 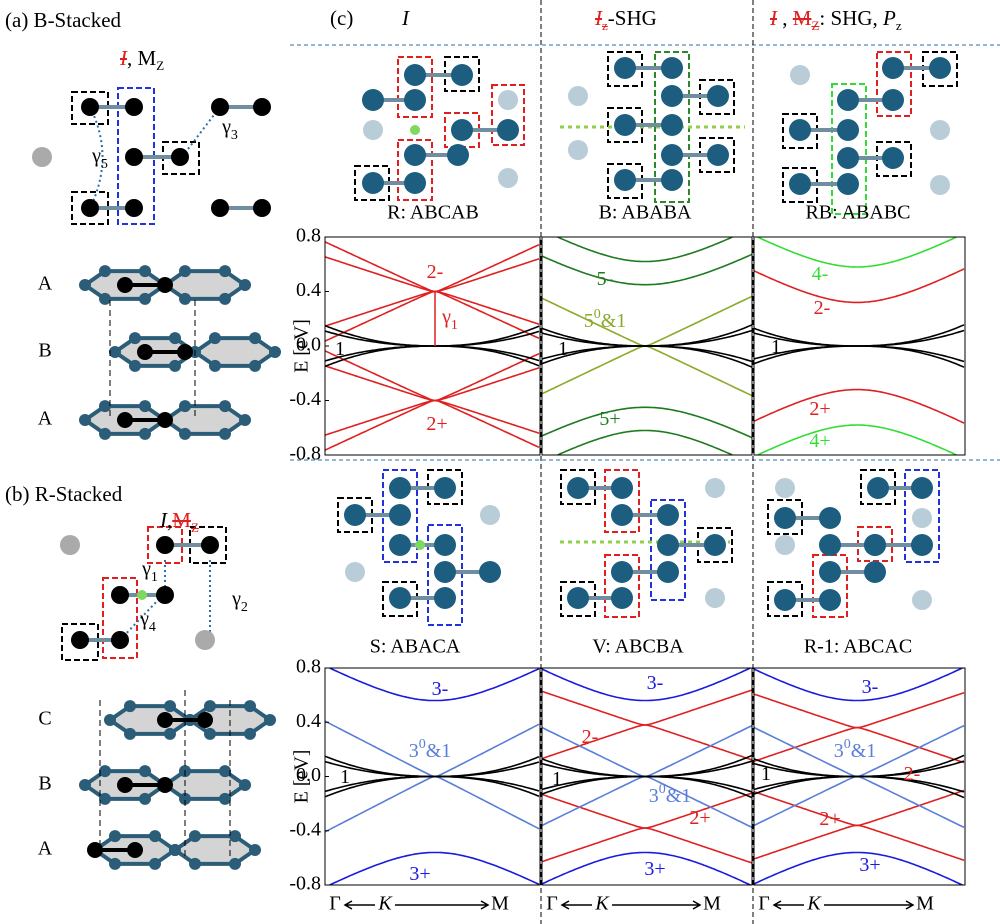 What do you see at coordinates (64, 494) in the screenshot?
I see `panel-label: (b) R-Stacked` at bounding box center [64, 494].